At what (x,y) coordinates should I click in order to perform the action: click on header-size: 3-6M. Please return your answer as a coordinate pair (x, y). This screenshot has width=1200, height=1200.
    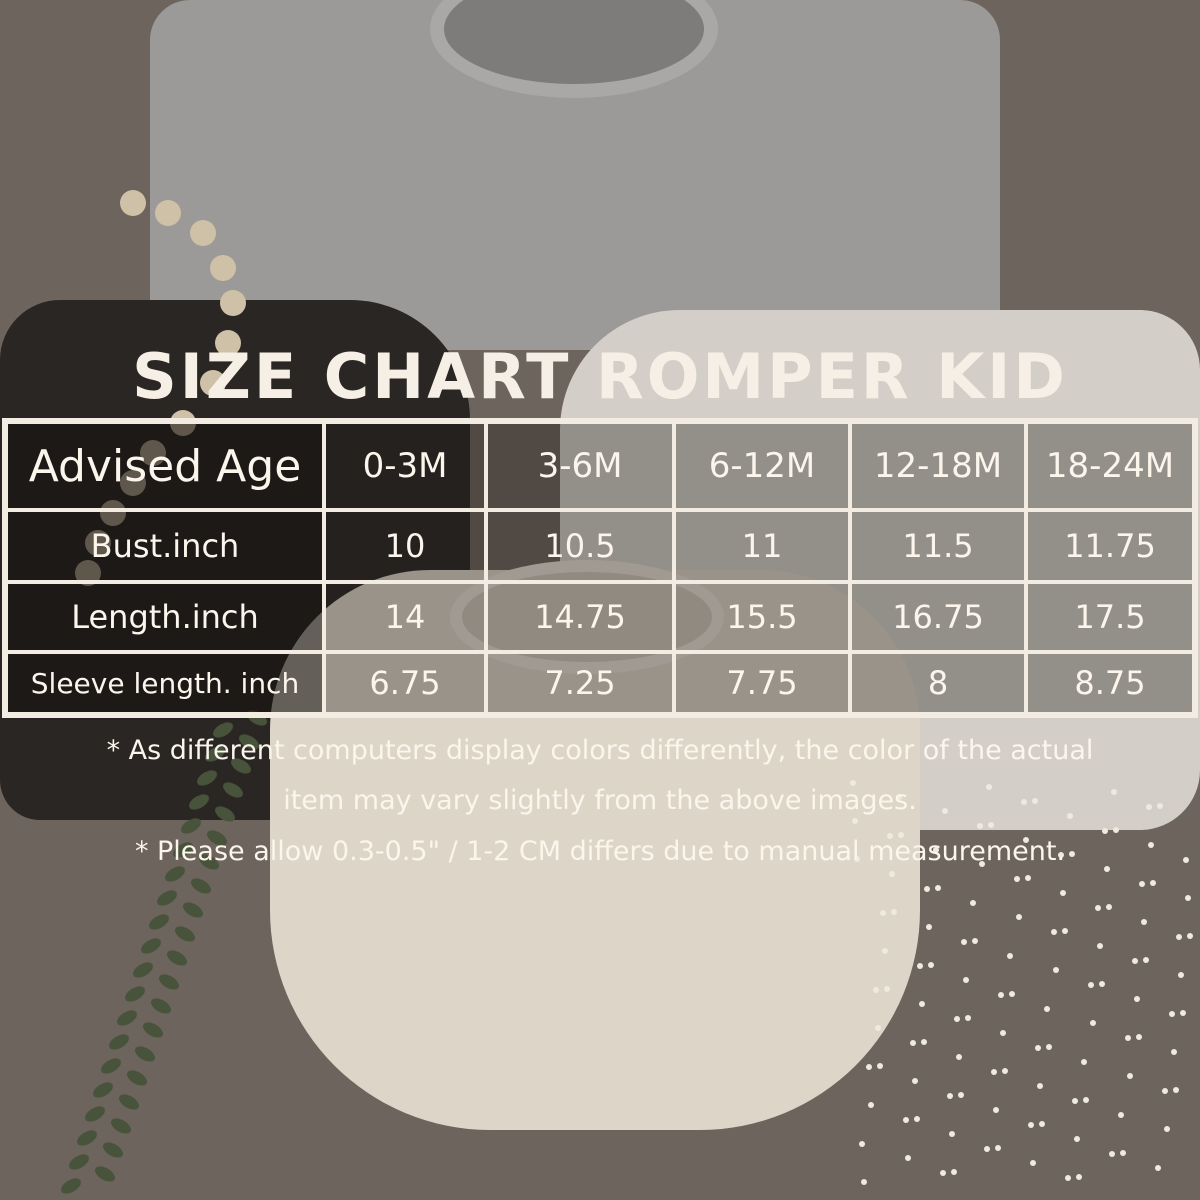
    Looking at the image, I should click on (580, 466).